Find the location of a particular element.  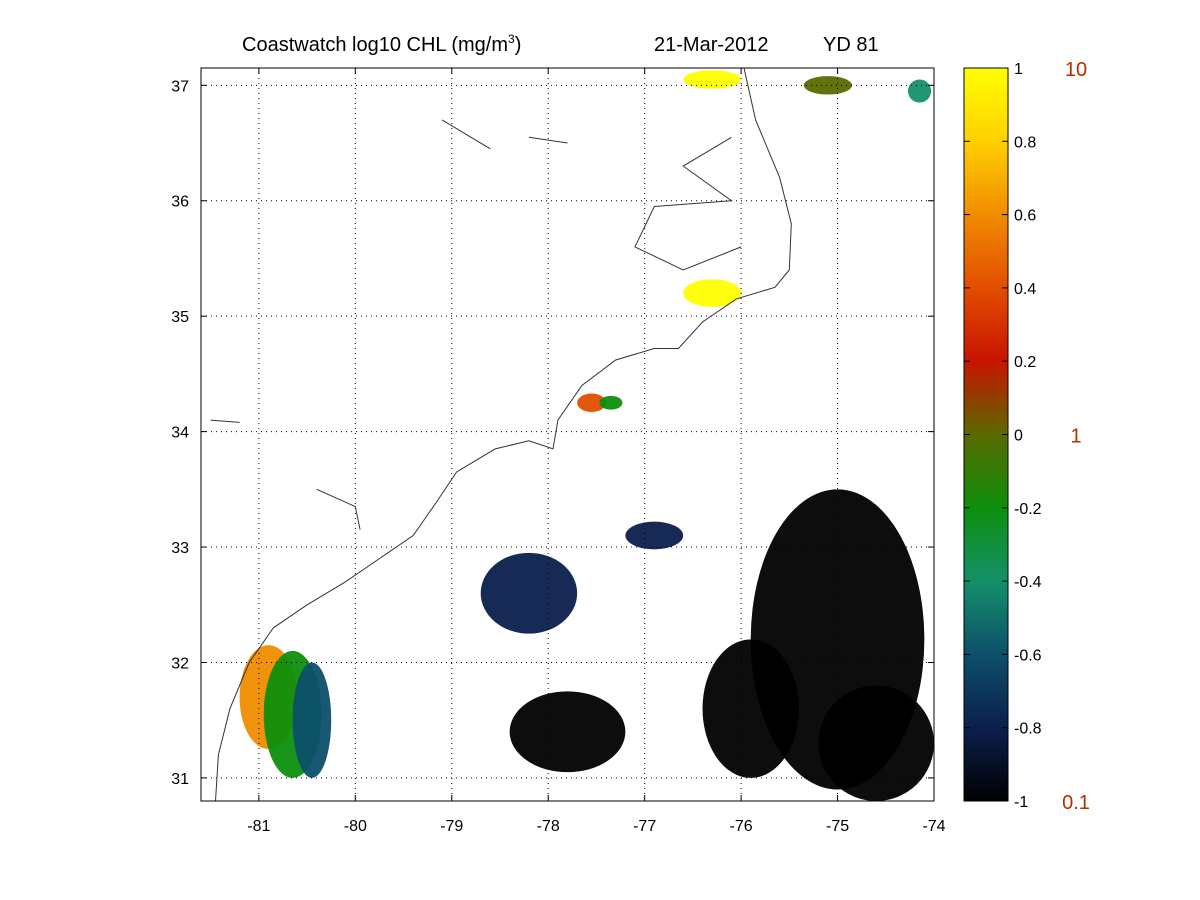

title-suffix: ) is located at coordinates (518, 45).